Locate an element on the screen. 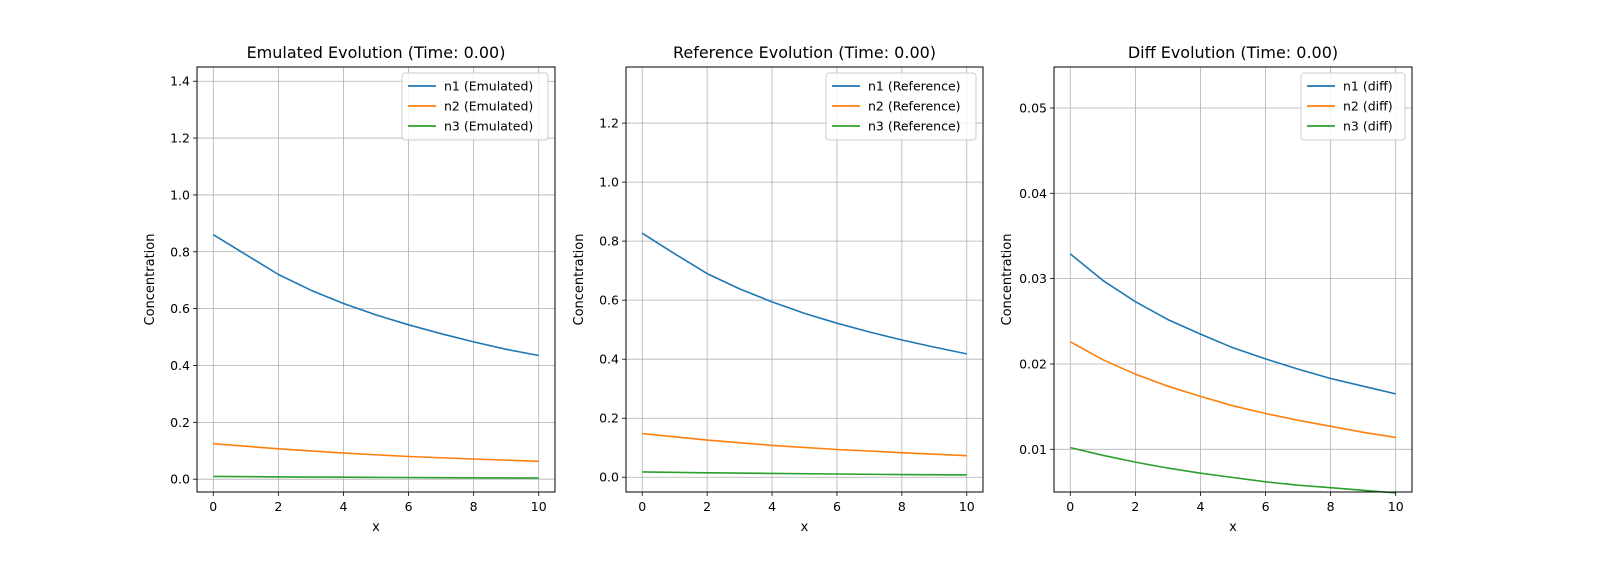  legend-label: n2 (diff) is located at coordinates (1368, 106).